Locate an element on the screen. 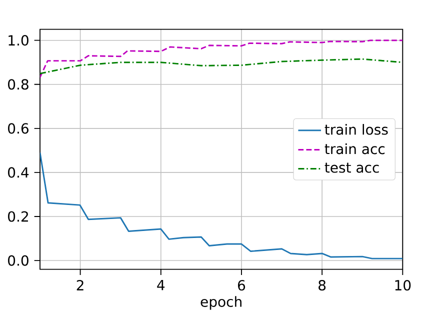 This screenshot has width=424, height=323. x-tick-label: 2 is located at coordinates (80, 285).